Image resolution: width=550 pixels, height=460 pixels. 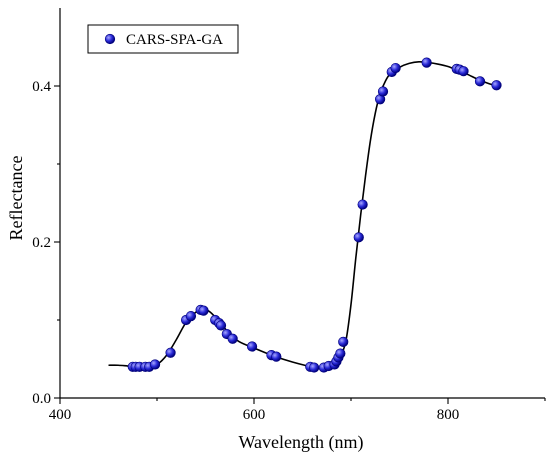 I want to click on legend-label: CARS-SPA-GA, so click(x=174, y=40).